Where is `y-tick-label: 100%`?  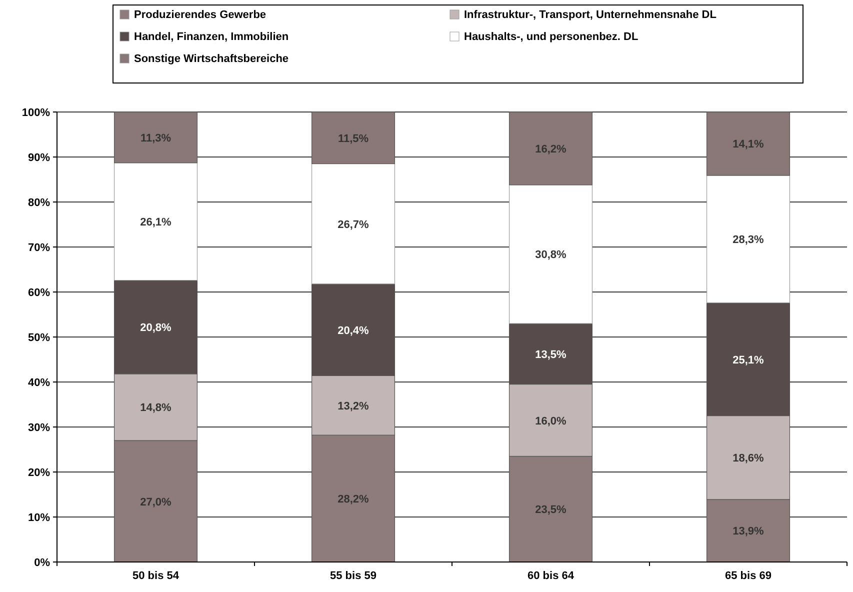 y-tick-label: 100% is located at coordinates (36, 113).